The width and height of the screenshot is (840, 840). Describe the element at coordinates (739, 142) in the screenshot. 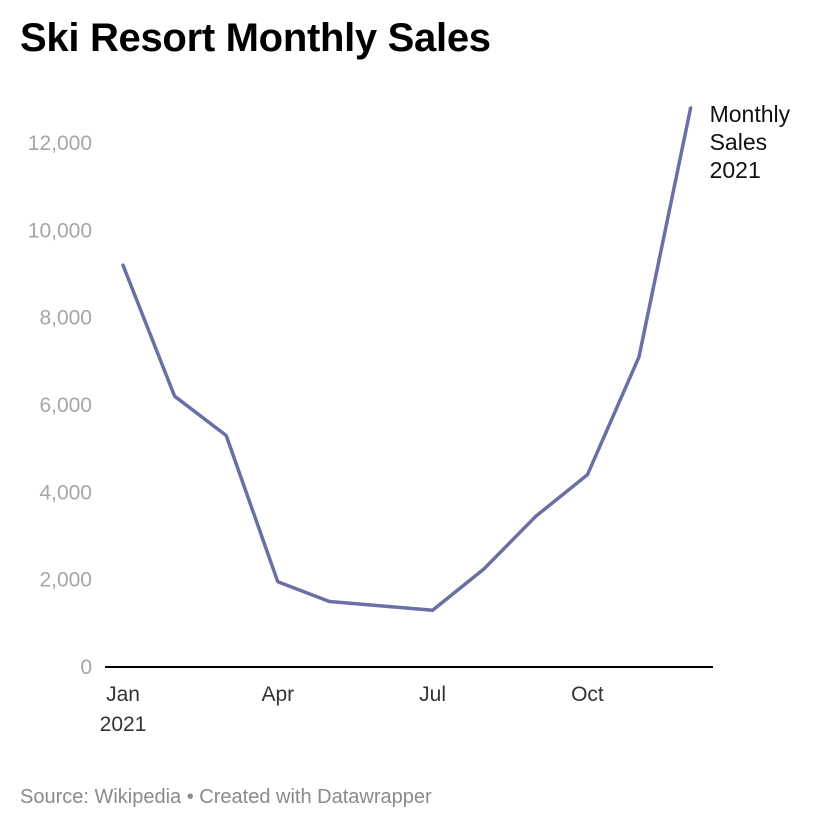

I see `series-label: Sales` at that location.